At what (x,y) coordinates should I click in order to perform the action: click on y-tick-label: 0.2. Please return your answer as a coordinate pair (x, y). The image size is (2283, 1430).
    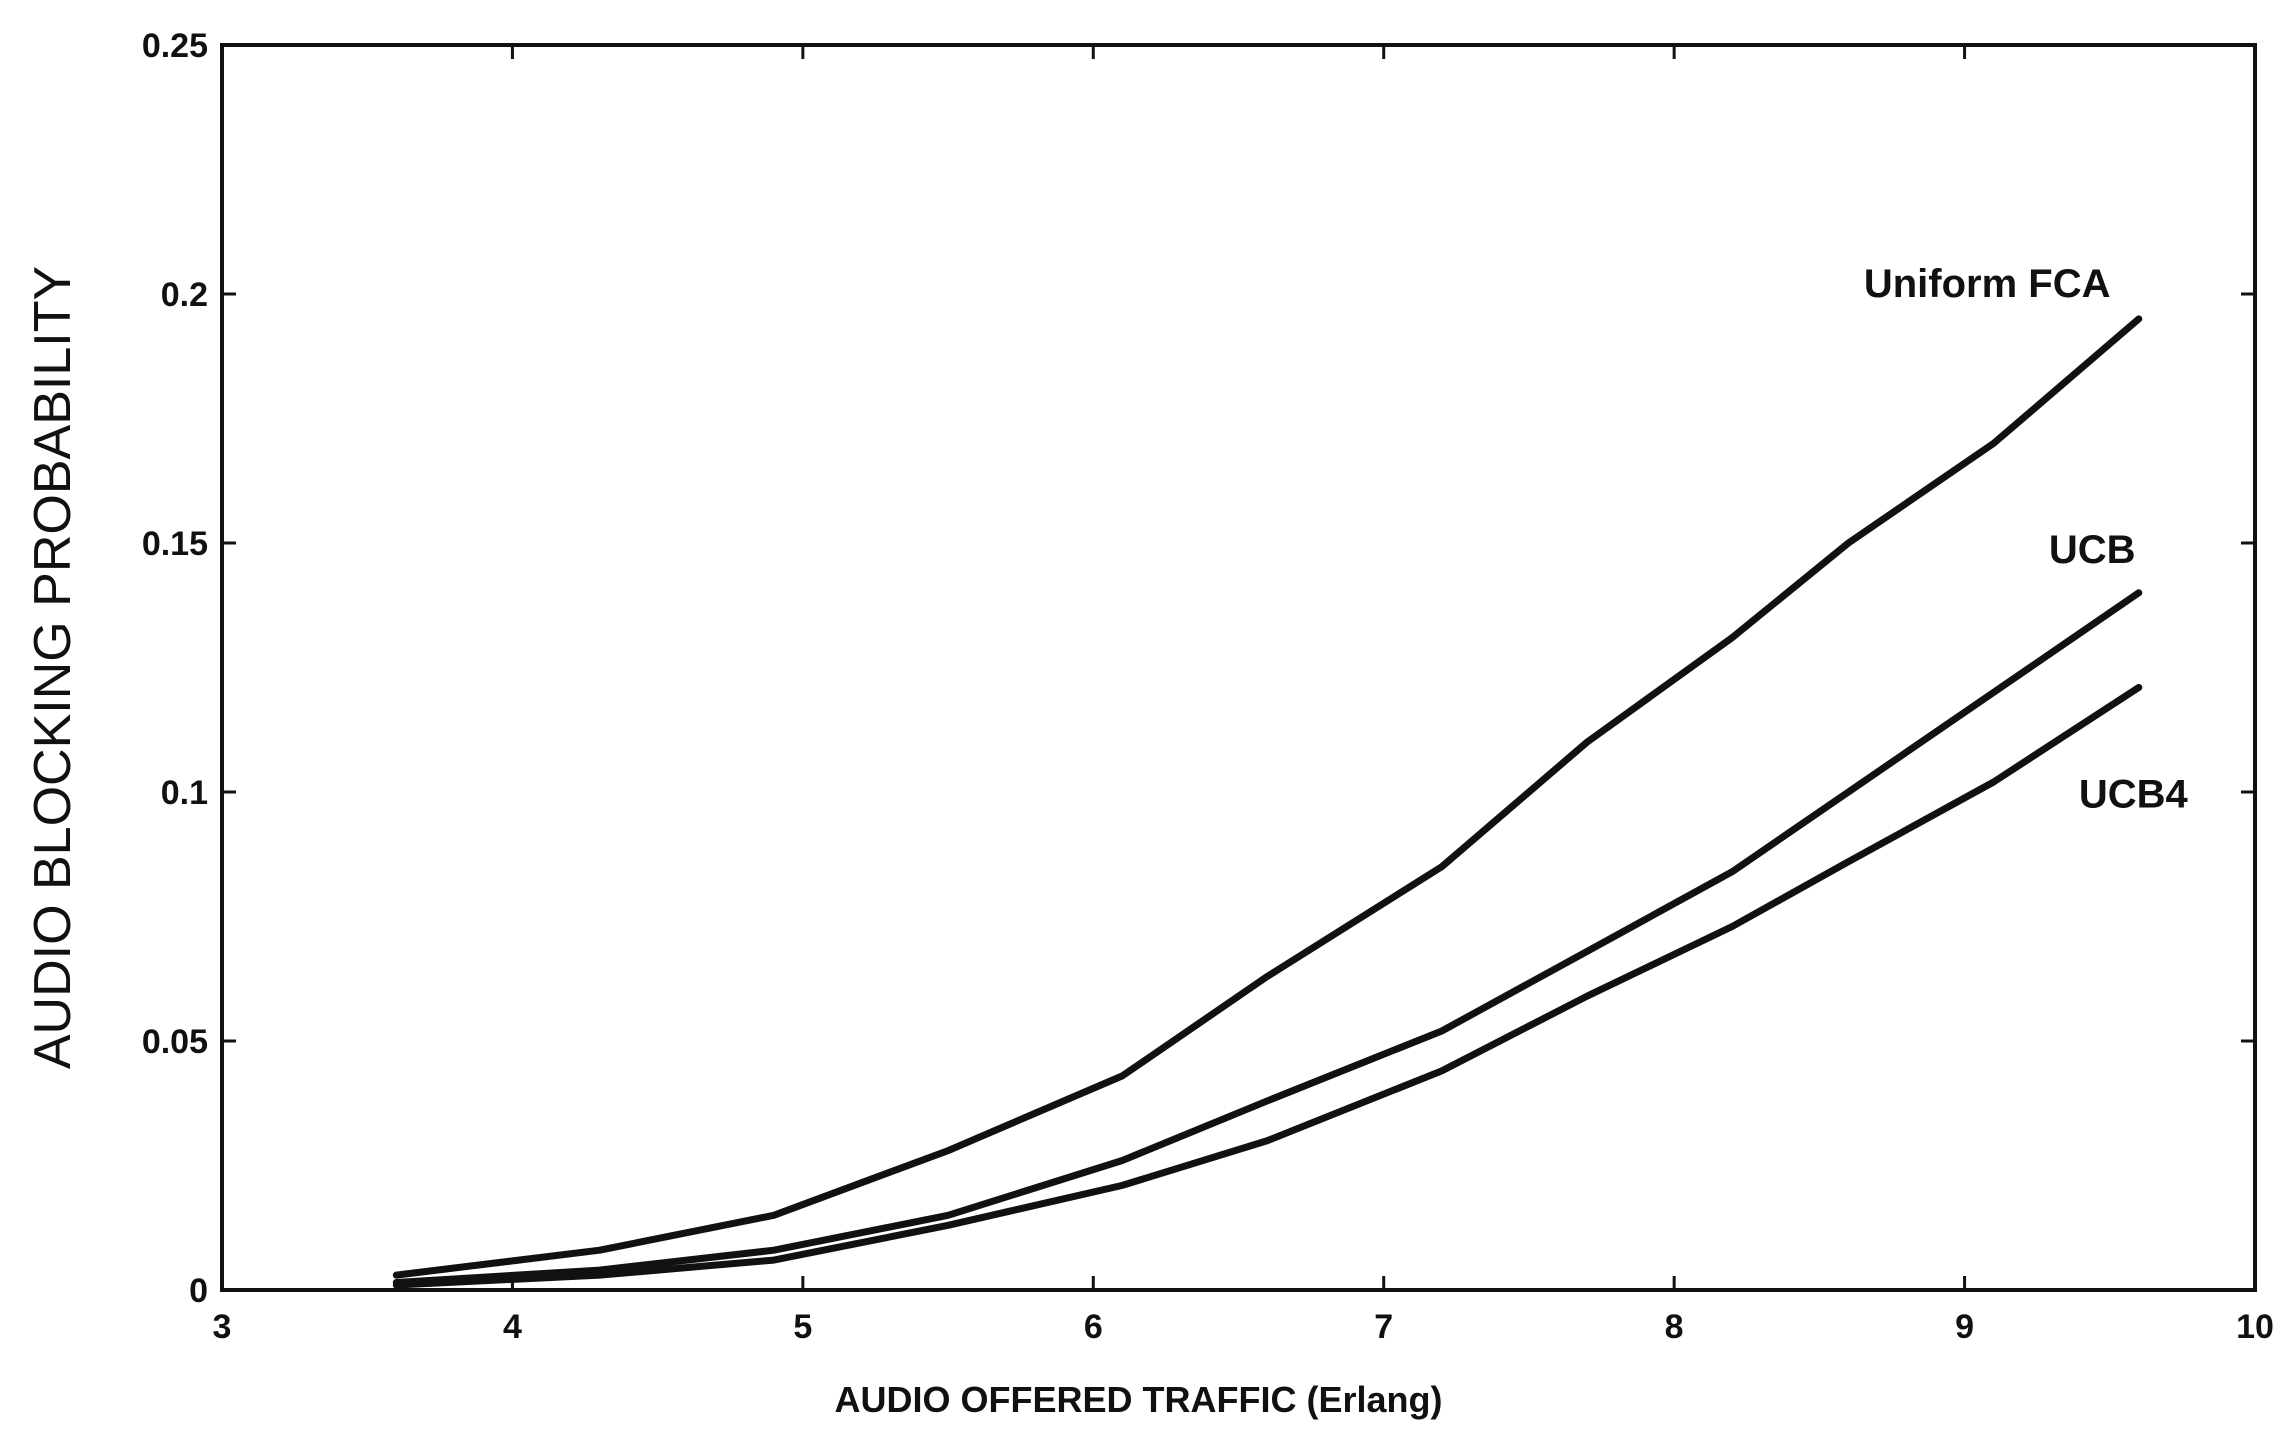
    Looking at the image, I should click on (184, 295).